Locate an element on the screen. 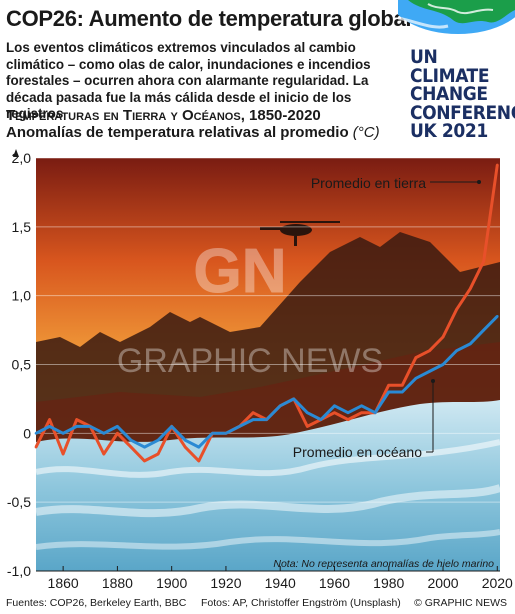 Image resolution: width=515 pixels, height=614 pixels. logo-line: UN CLIMATE is located at coordinates (450, 66).